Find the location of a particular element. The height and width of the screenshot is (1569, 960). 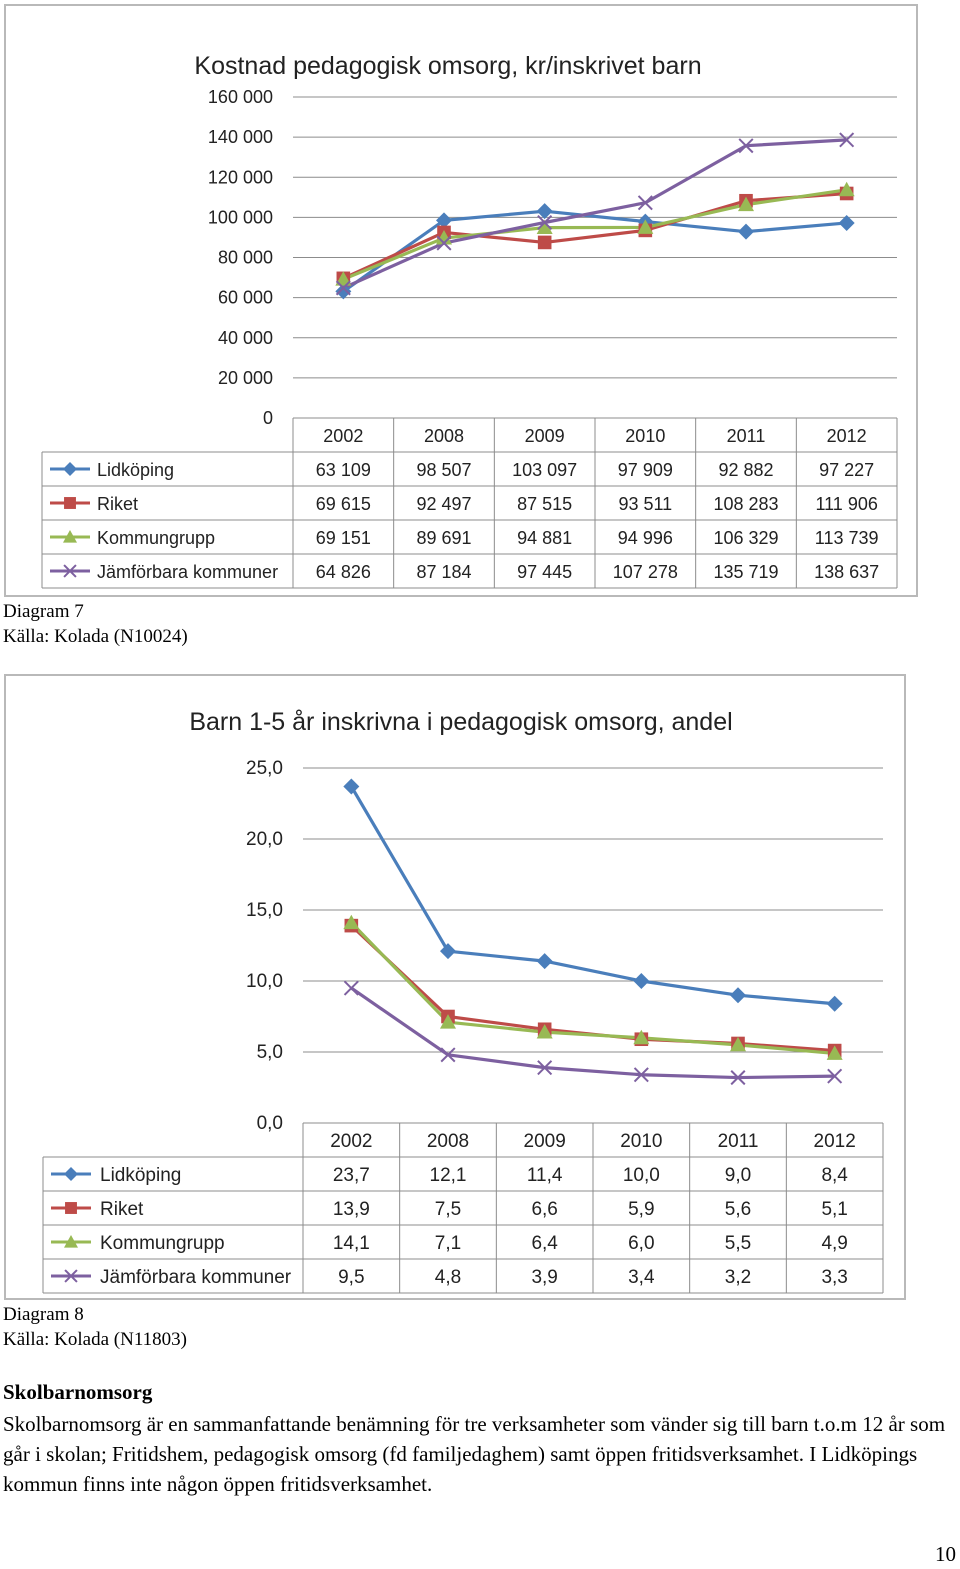

cost-chart-ytick-label: 40 000 is located at coordinates (245, 338).